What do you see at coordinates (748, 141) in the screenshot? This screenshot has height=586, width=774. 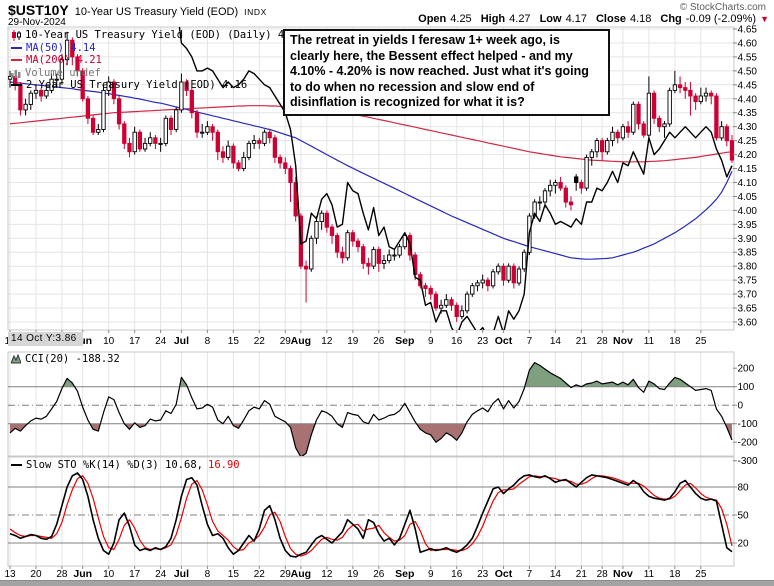 I see `svg-text: 4.25` at bounding box center [748, 141].